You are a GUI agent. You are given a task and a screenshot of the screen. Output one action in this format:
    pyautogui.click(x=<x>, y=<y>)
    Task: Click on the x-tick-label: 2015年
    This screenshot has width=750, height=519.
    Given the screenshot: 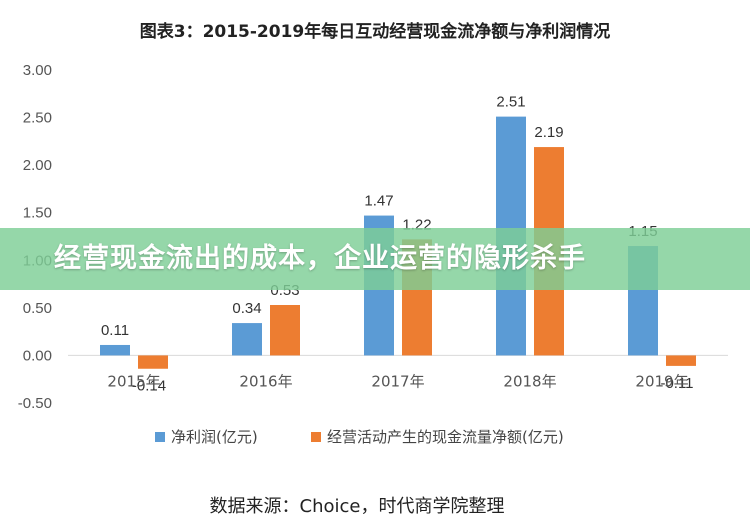 What is the action you would take?
    pyautogui.click(x=133, y=381)
    